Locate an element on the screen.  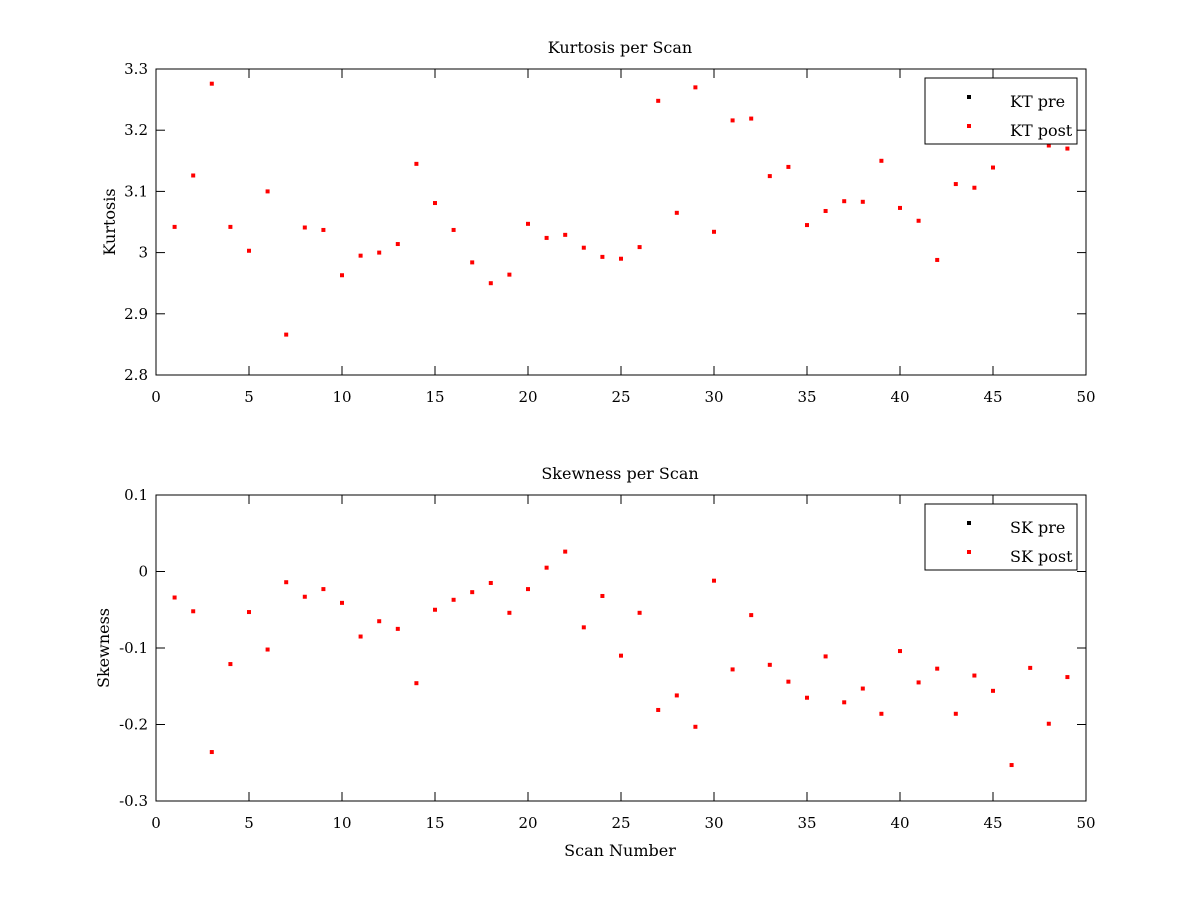
x-tick-label: 10 is located at coordinates (341, 823).